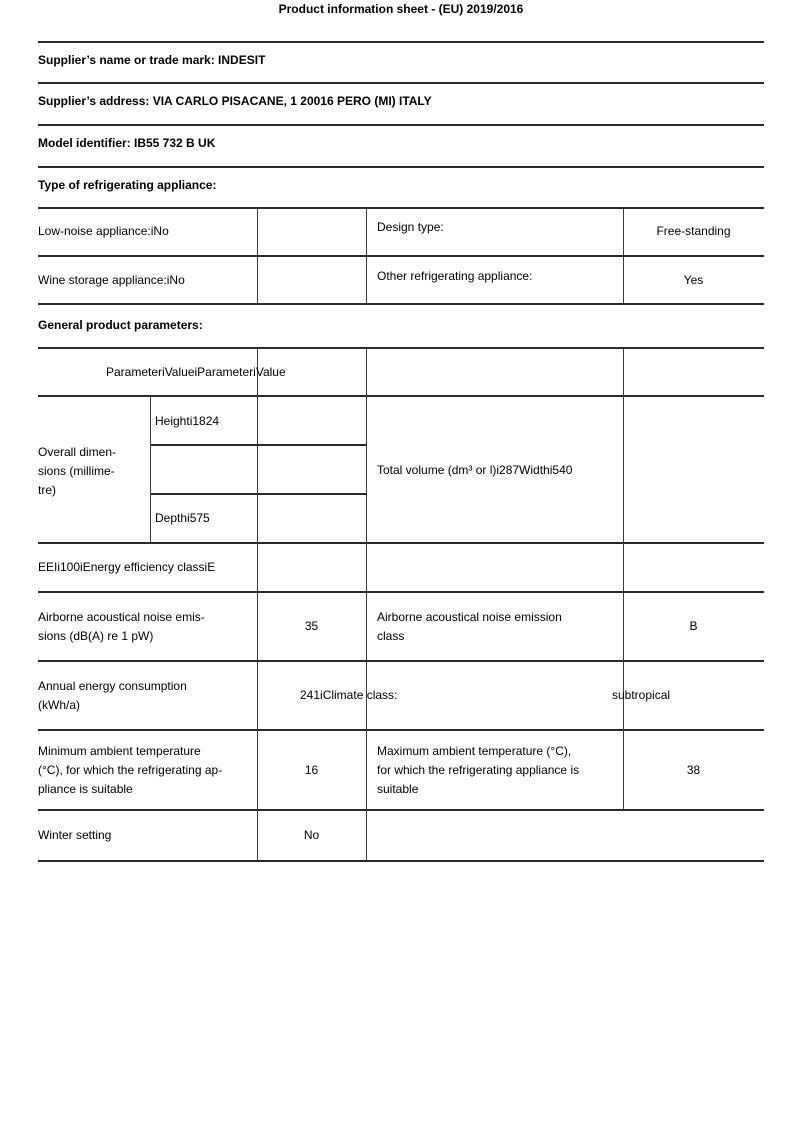  What do you see at coordinates (475, 470) in the screenshot?
I see `total-volume-cell: Total volume (dm³ or l)i287Widthi540` at bounding box center [475, 470].